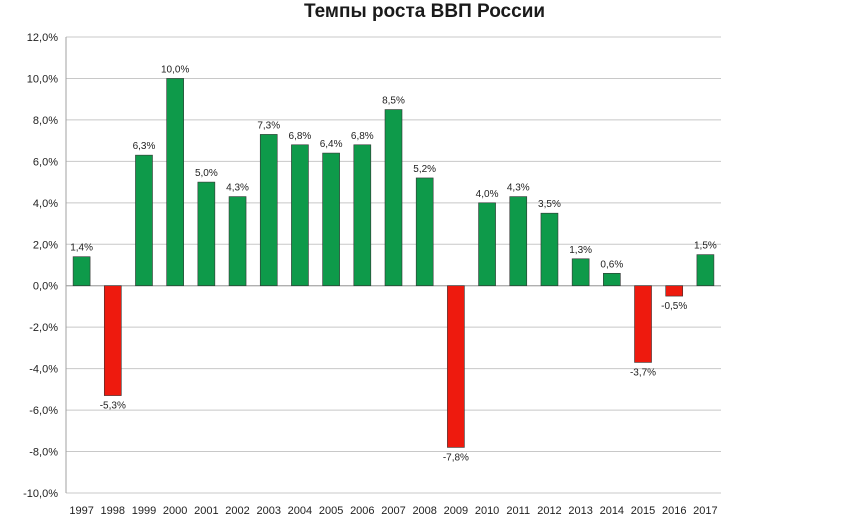  Describe the element at coordinates (611, 264) in the screenshot. I see `data-label: 0,6%` at that location.